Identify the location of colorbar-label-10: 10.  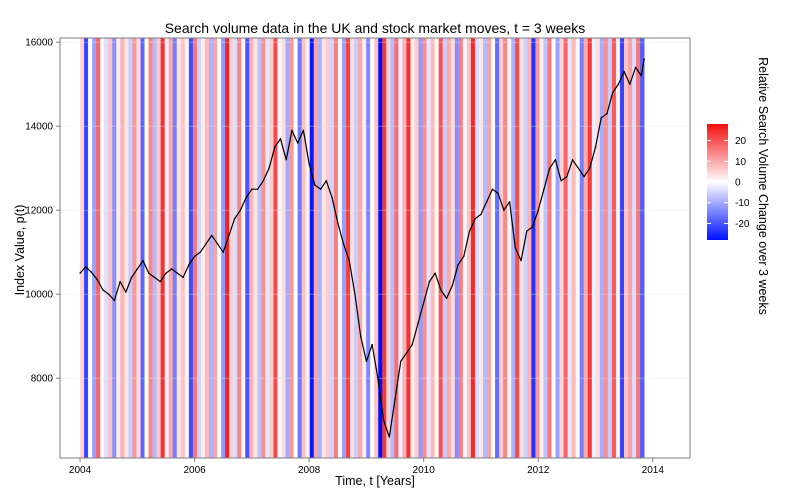
(741, 162).